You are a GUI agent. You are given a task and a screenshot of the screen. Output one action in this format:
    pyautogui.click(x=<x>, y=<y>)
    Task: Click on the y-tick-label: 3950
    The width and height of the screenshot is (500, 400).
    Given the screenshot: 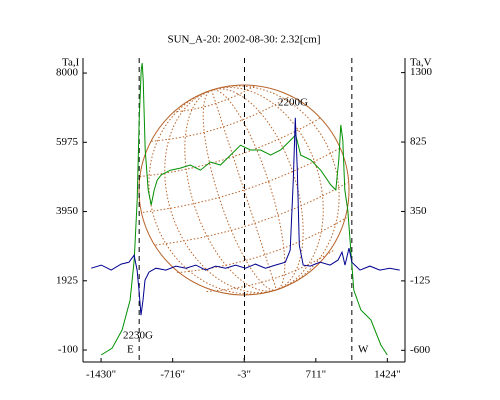 What is the action you would take?
    pyautogui.click(x=67, y=211)
    